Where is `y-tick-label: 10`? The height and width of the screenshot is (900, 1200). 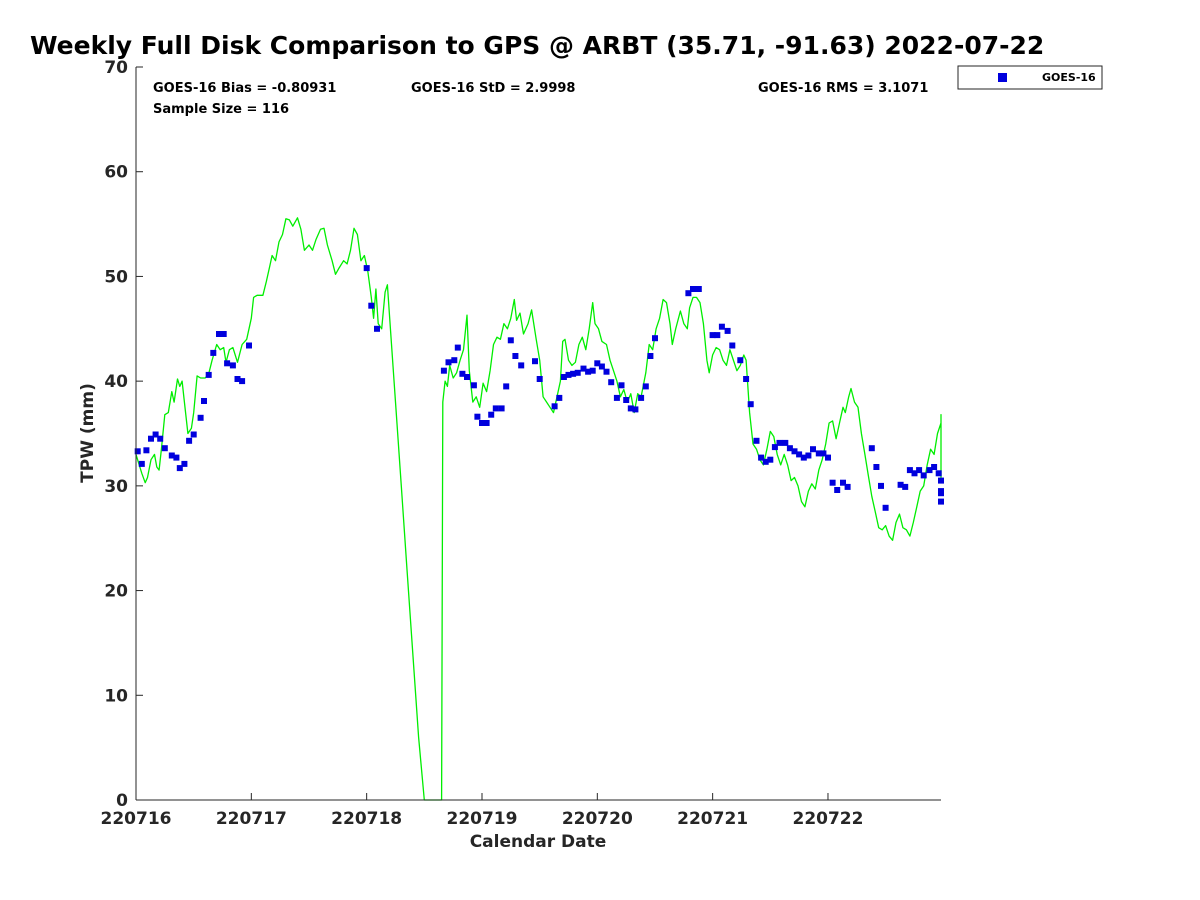
y-tick-label: 10 is located at coordinates (116, 696).